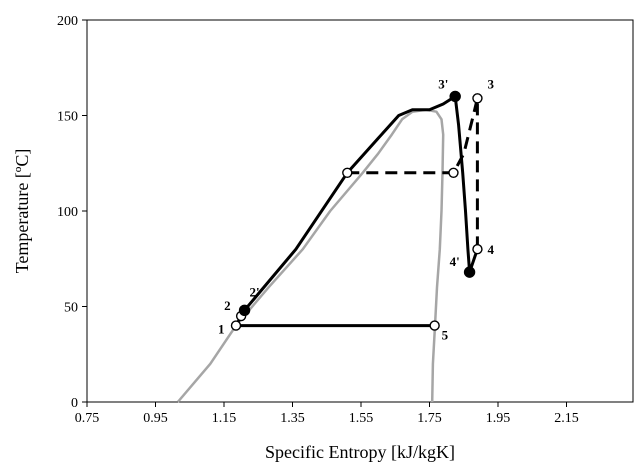 The height and width of the screenshot is (466, 639). What do you see at coordinates (429, 418) in the screenshot?
I see `x-tick-label: 1.75` at bounding box center [429, 418].